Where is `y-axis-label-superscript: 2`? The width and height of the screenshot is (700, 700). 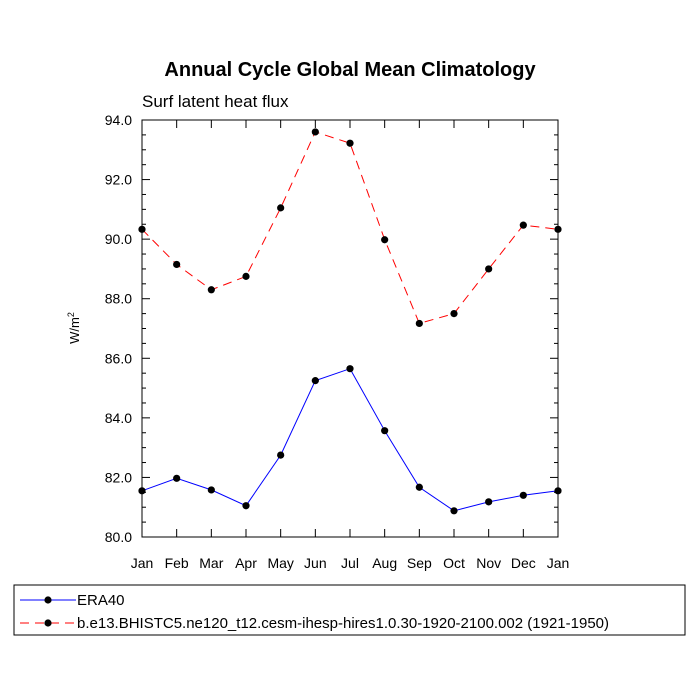
y-axis-label-superscript: 2 is located at coordinates (71, 314).